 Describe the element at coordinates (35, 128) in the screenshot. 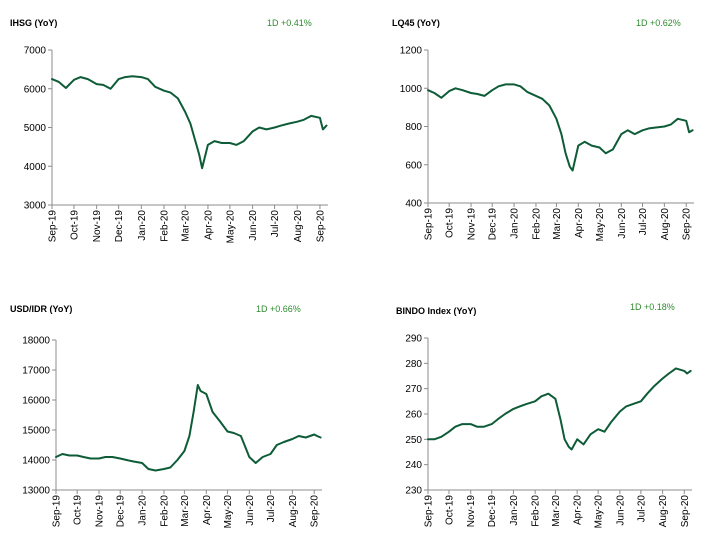

I see `y-tick-label: 5000` at that location.